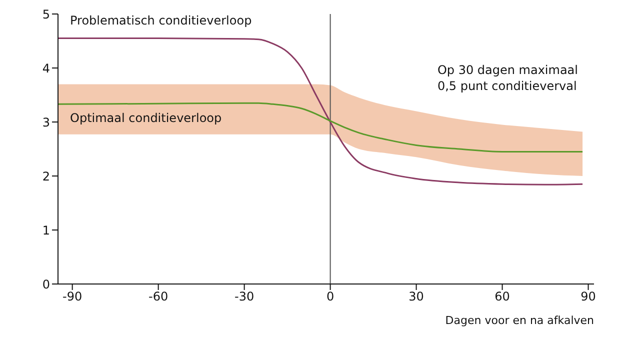  Describe the element at coordinates (416, 297) in the screenshot. I see `x-tick-label: 30` at that location.